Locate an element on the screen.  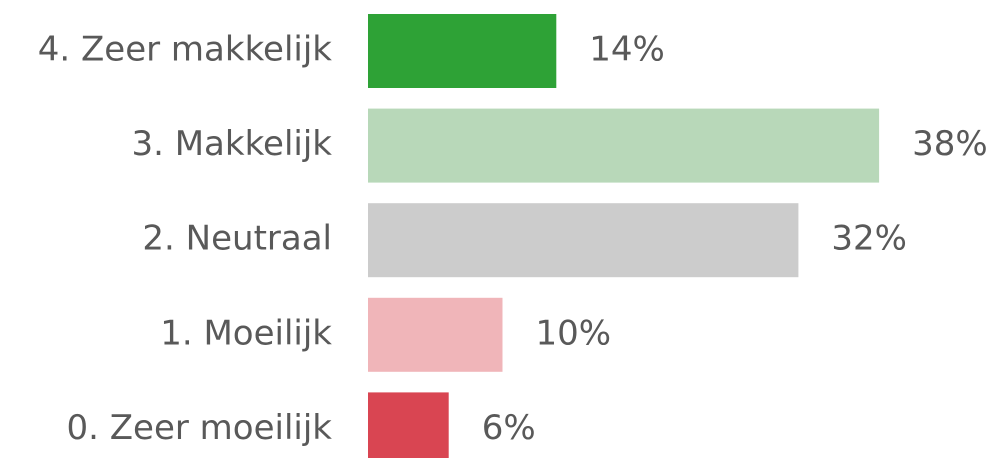
category-label: 0. Zeer moeilijk is located at coordinates (200, 428).